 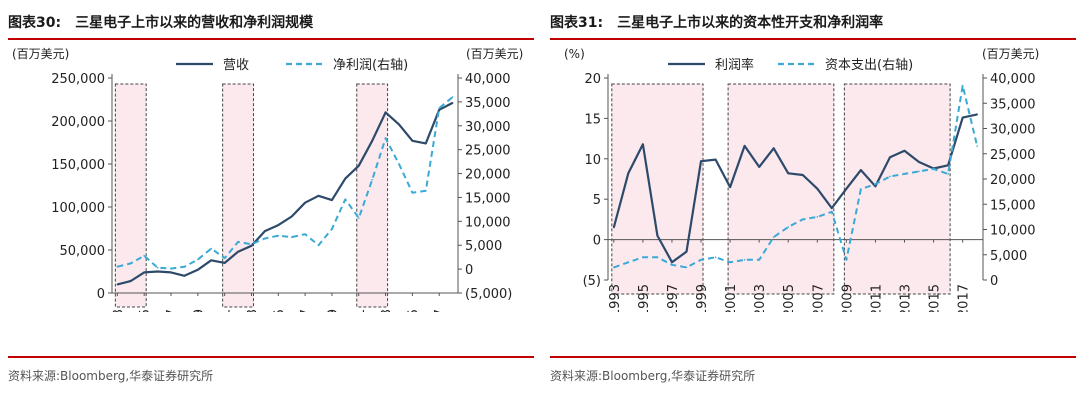 I want to click on right-tick-label: 0, so click(x=994, y=281).